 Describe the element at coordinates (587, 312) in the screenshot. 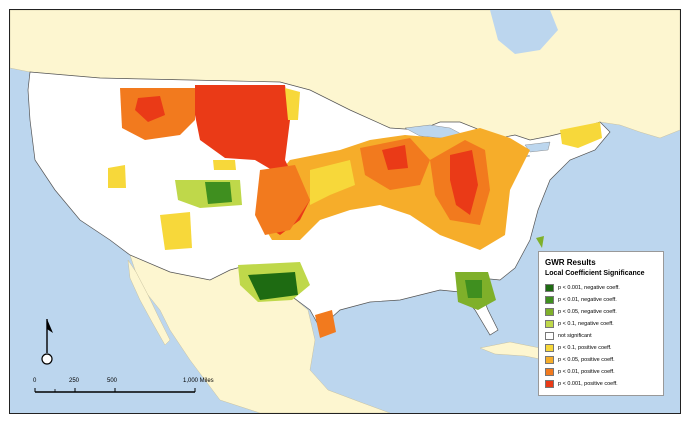

I see `legend-label: p < 0.05, negative coeff.` at that location.